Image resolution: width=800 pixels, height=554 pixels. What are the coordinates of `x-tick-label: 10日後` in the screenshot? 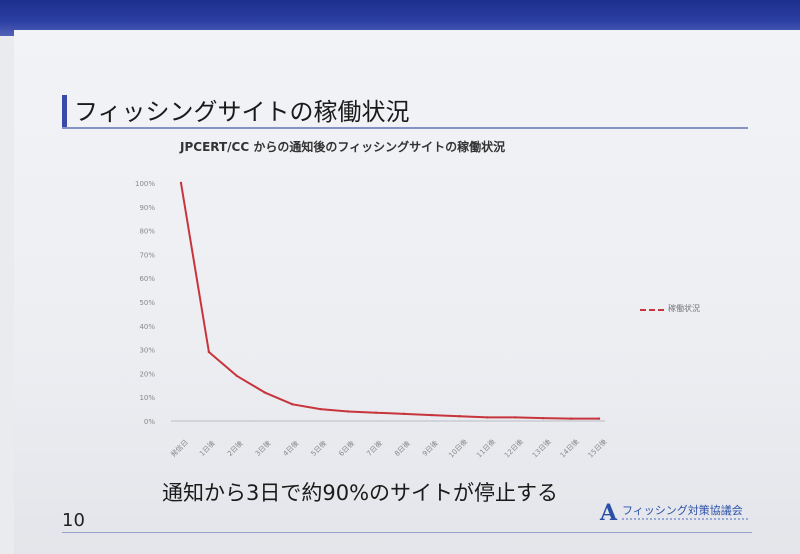 It's located at (458, 448).